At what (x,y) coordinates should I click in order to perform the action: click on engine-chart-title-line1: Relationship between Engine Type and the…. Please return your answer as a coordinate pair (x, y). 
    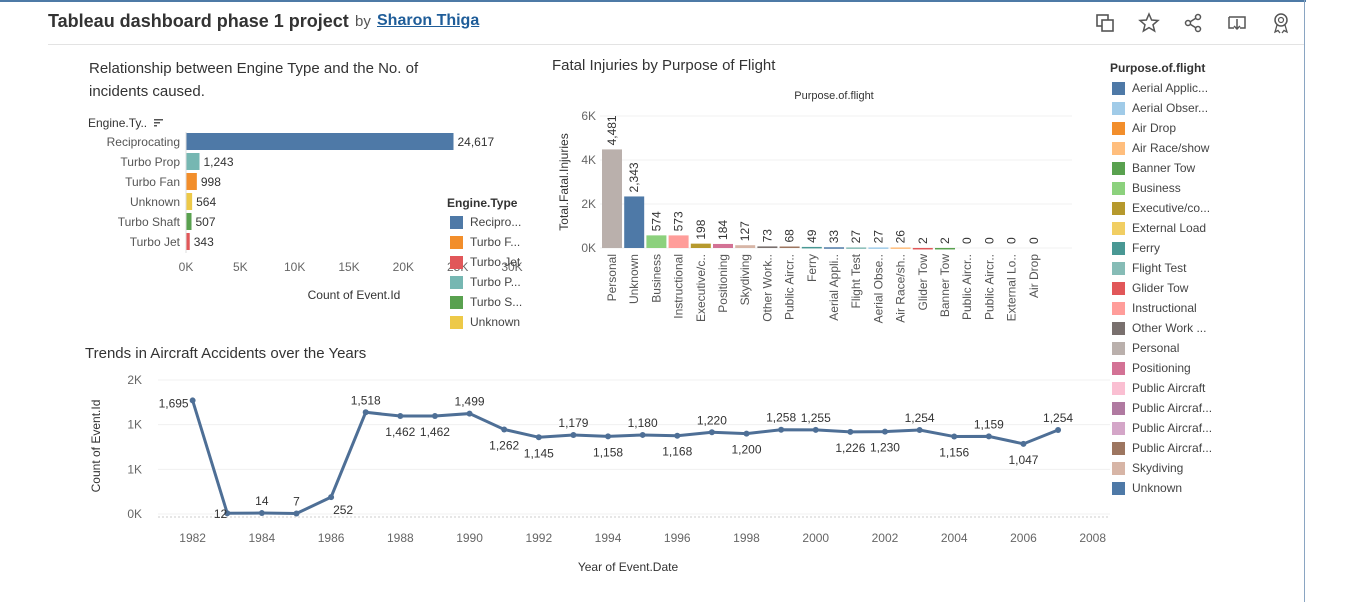
    Looking at the image, I should click on (254, 68).